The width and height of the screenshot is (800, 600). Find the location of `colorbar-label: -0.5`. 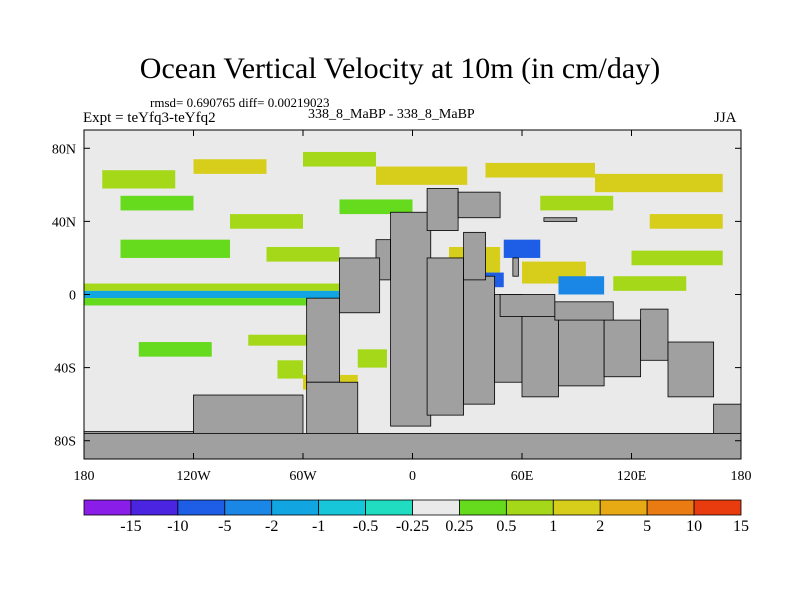

colorbar-label: -0.5 is located at coordinates (365, 526).